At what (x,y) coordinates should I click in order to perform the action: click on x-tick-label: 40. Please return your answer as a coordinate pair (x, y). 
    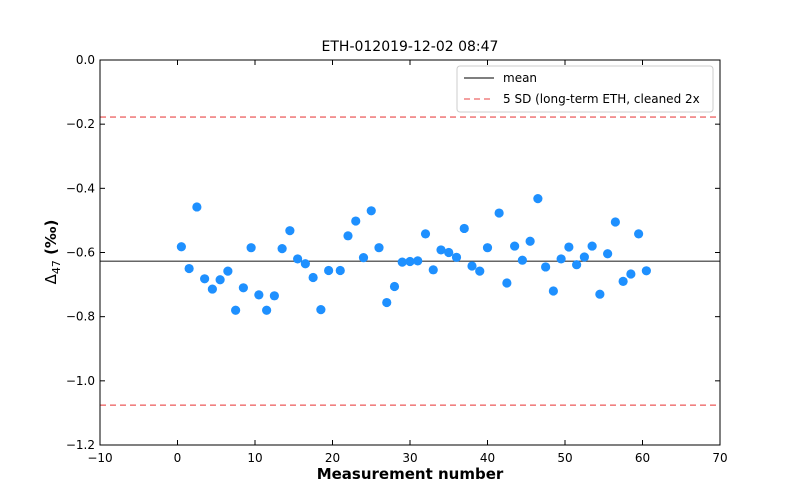
    Looking at the image, I should click on (487, 458).